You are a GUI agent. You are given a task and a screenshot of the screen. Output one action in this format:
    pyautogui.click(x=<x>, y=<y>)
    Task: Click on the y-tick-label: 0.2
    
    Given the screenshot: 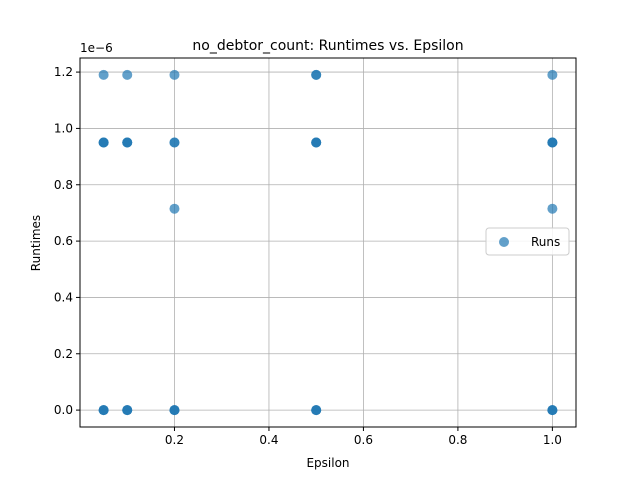 What is the action you would take?
    pyautogui.click(x=63, y=354)
    